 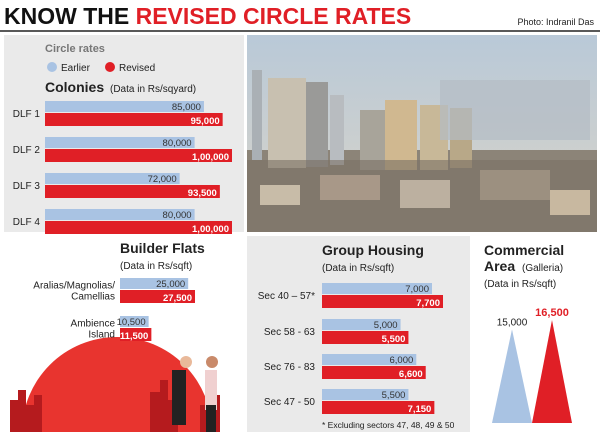 What do you see at coordinates (186, 107) in the screenshot?
I see `value-label: 85,000` at bounding box center [186, 107].